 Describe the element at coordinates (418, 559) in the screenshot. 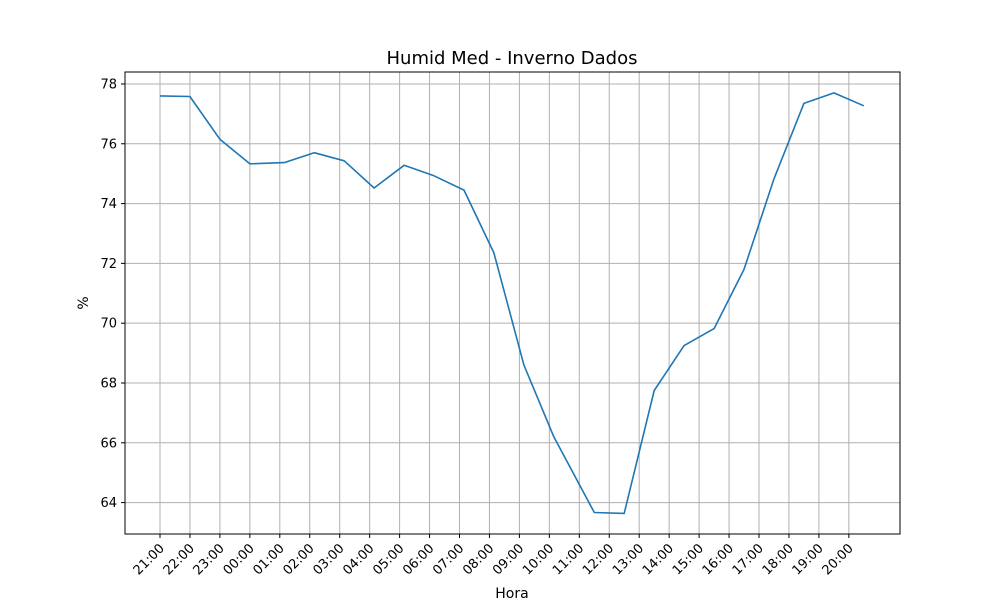

I see `x-tick-label: 06:00` at that location.